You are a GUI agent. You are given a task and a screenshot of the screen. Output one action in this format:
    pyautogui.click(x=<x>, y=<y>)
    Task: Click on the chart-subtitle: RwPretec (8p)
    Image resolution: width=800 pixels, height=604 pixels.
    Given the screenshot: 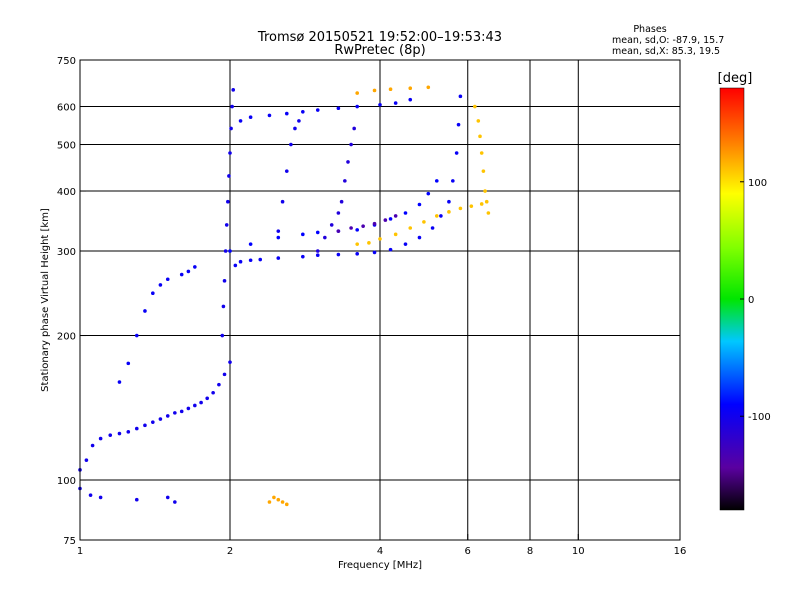 What is the action you would take?
    pyautogui.click(x=379, y=50)
    